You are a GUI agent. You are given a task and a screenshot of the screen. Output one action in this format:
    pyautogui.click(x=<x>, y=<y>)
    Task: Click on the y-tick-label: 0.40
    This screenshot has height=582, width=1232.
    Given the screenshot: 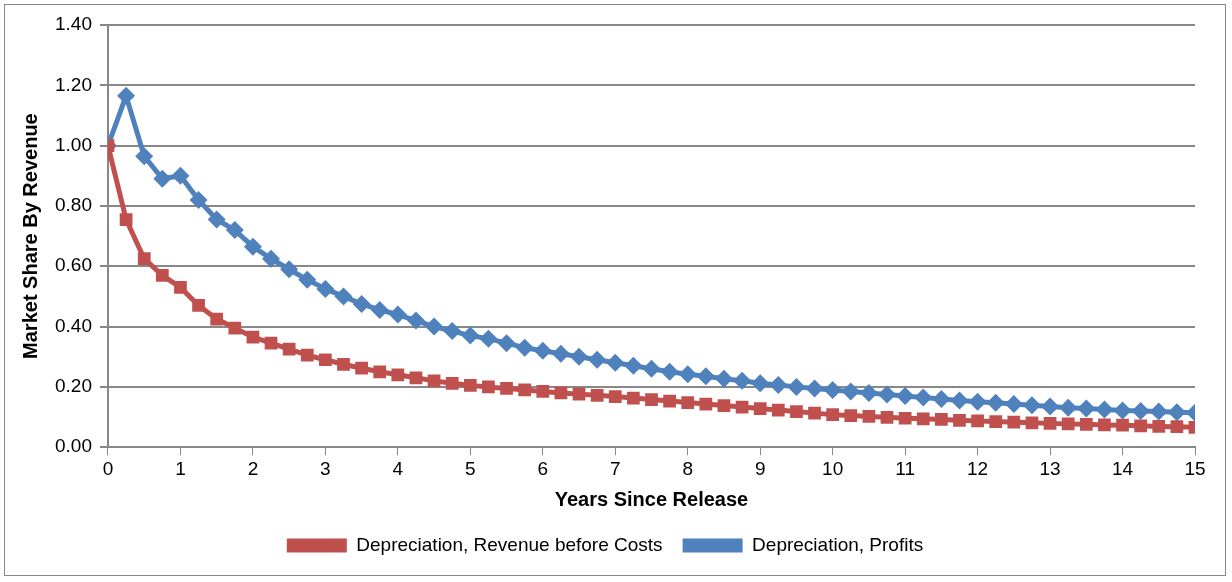 What is the action you would take?
    pyautogui.click(x=73, y=325)
    